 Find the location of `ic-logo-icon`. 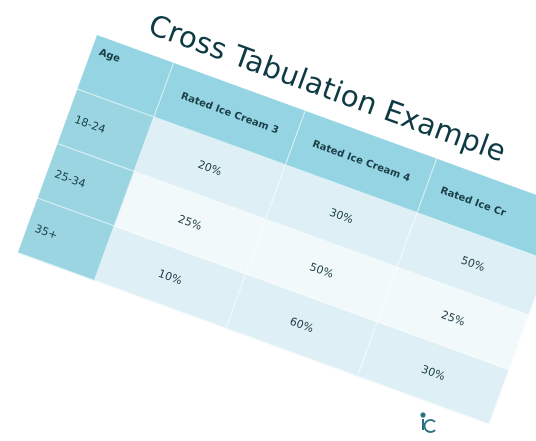

ic-logo-icon is located at coordinates (427, 422).